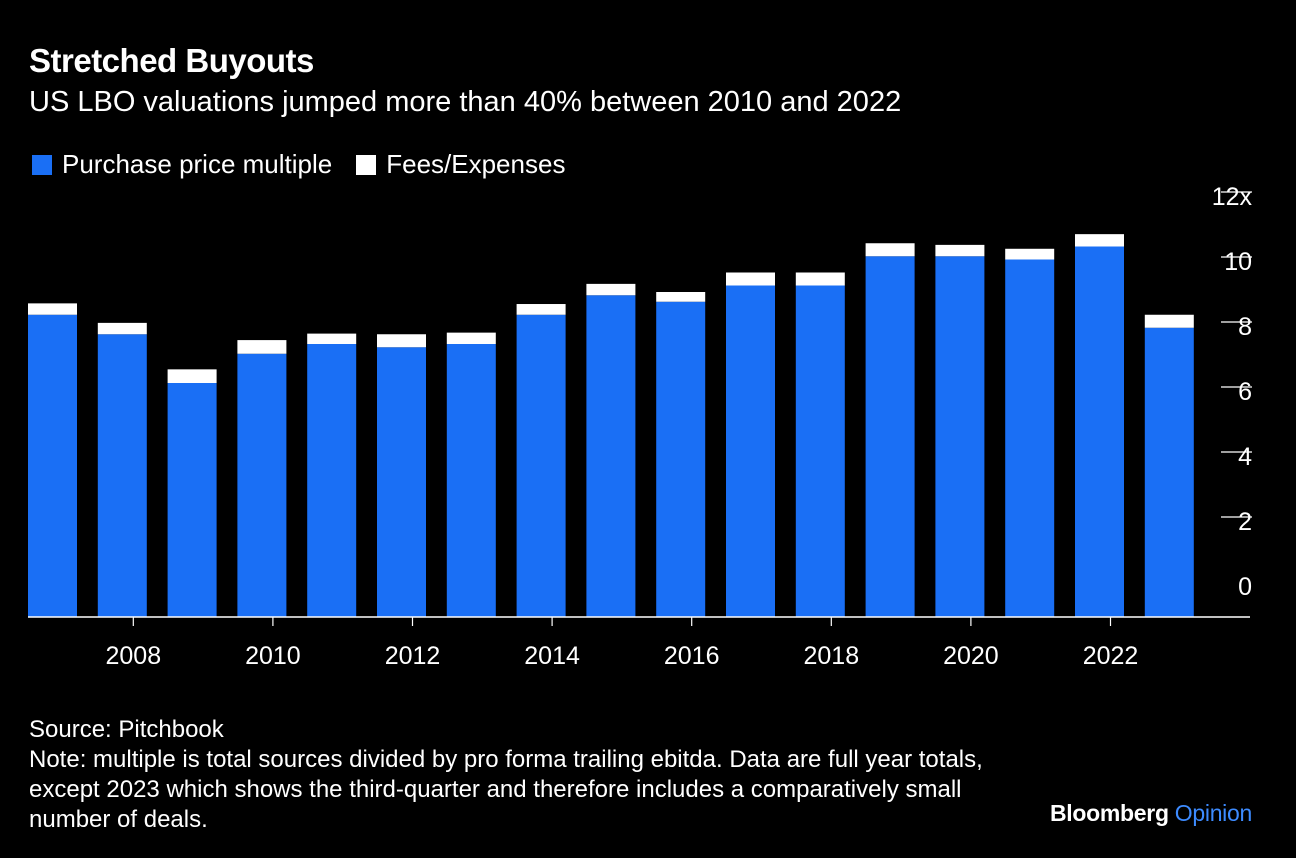 Image resolution: width=1296 pixels, height=858 pixels. I want to click on bar-purchase-2010, so click(262, 485).